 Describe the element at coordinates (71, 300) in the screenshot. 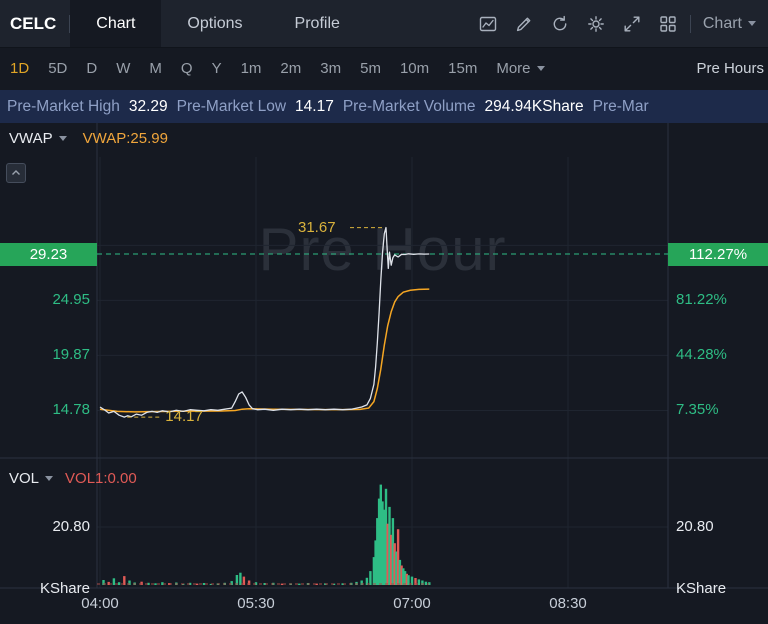

I see `price-axis-tick: 24.95` at that location.